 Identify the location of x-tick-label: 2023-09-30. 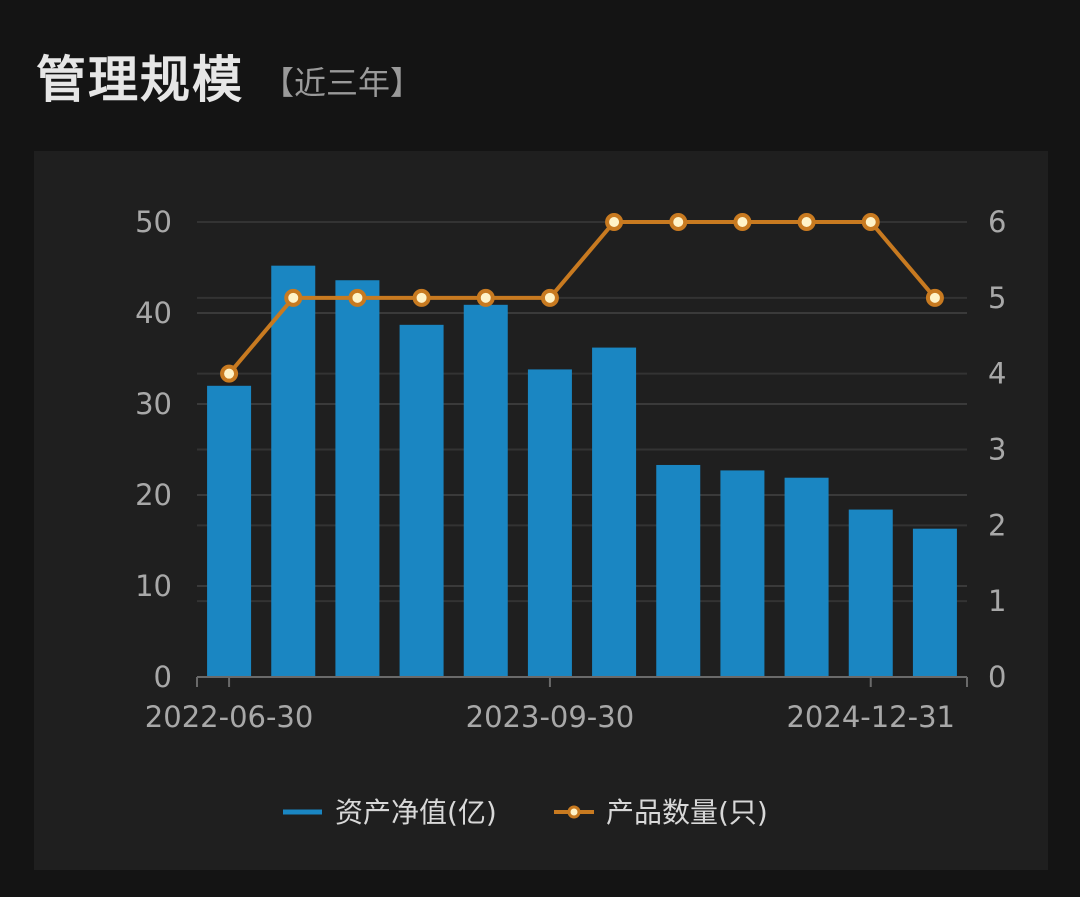
(550, 717).